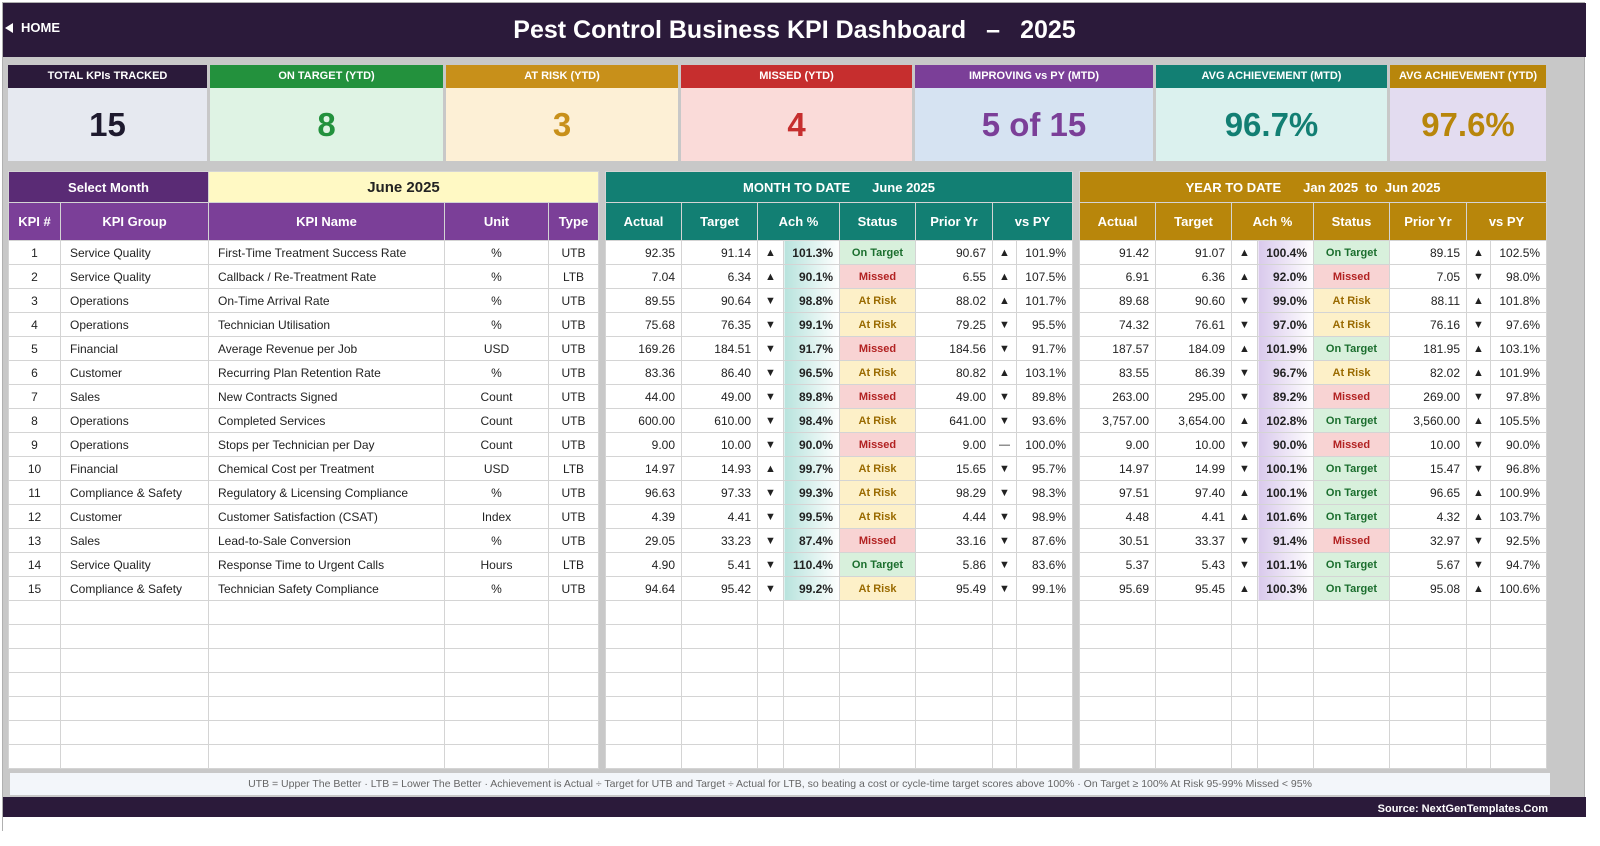 Image resolution: width=1600 pixels, height=846 pixels. Describe the element at coordinates (1518, 420) in the screenshot. I see `vs-py-cell: 105.5%` at that location.